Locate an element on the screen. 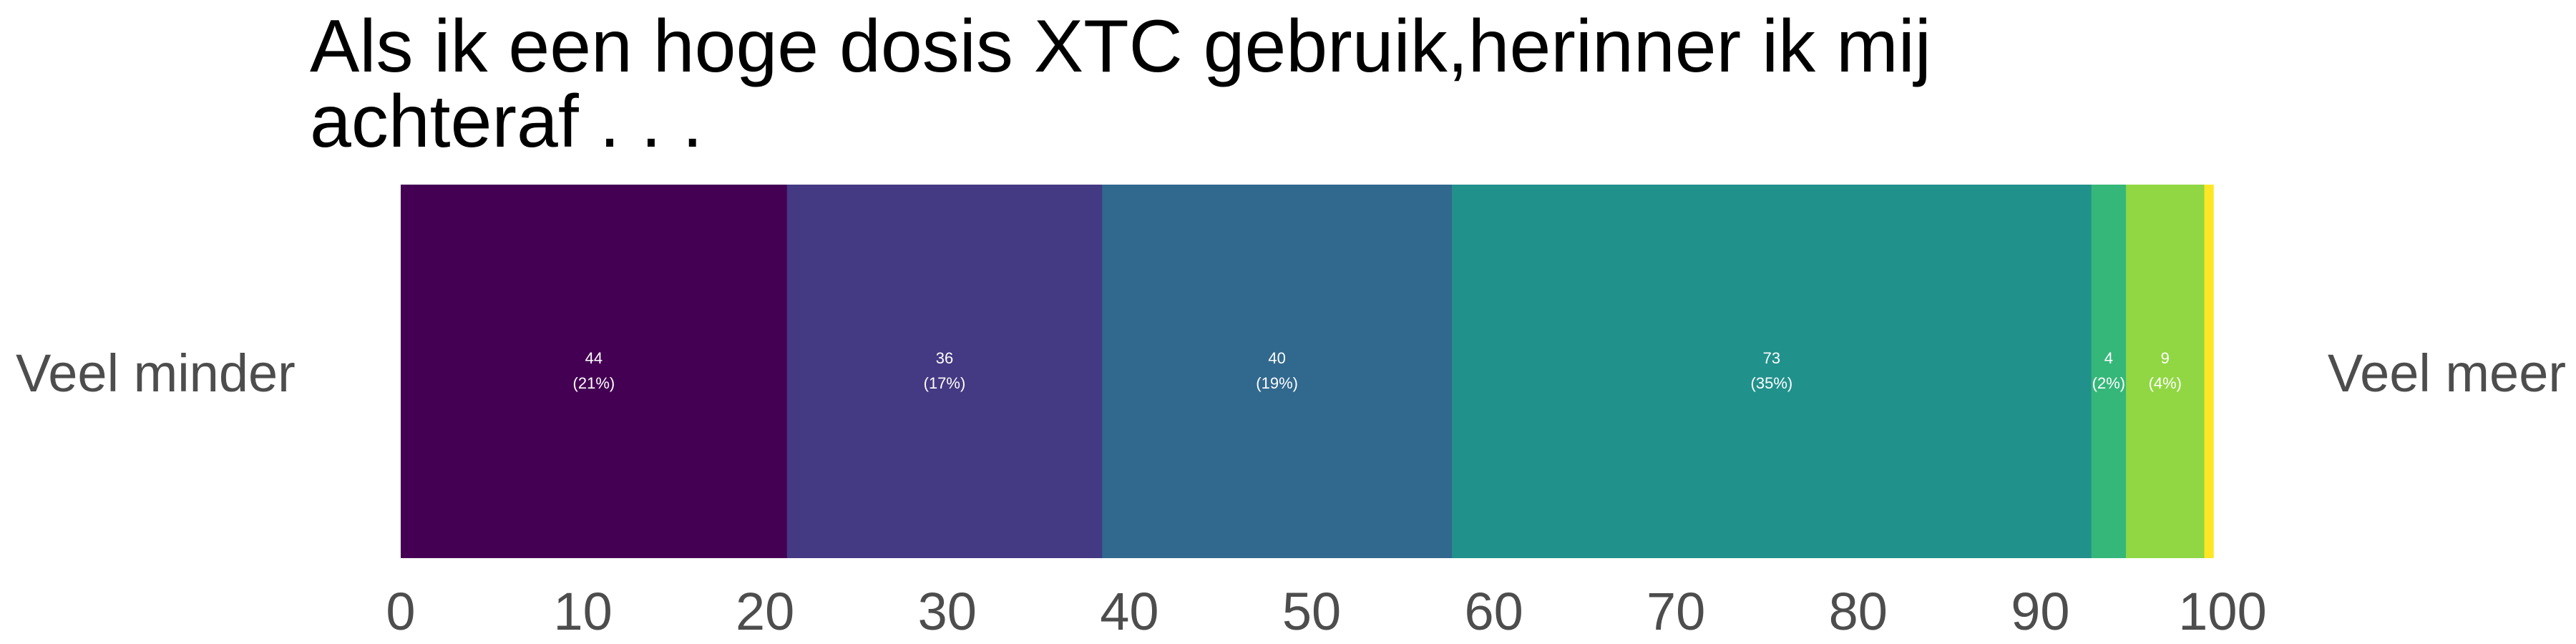 The image size is (2576, 644). x-tick-label: 30 is located at coordinates (947, 611).